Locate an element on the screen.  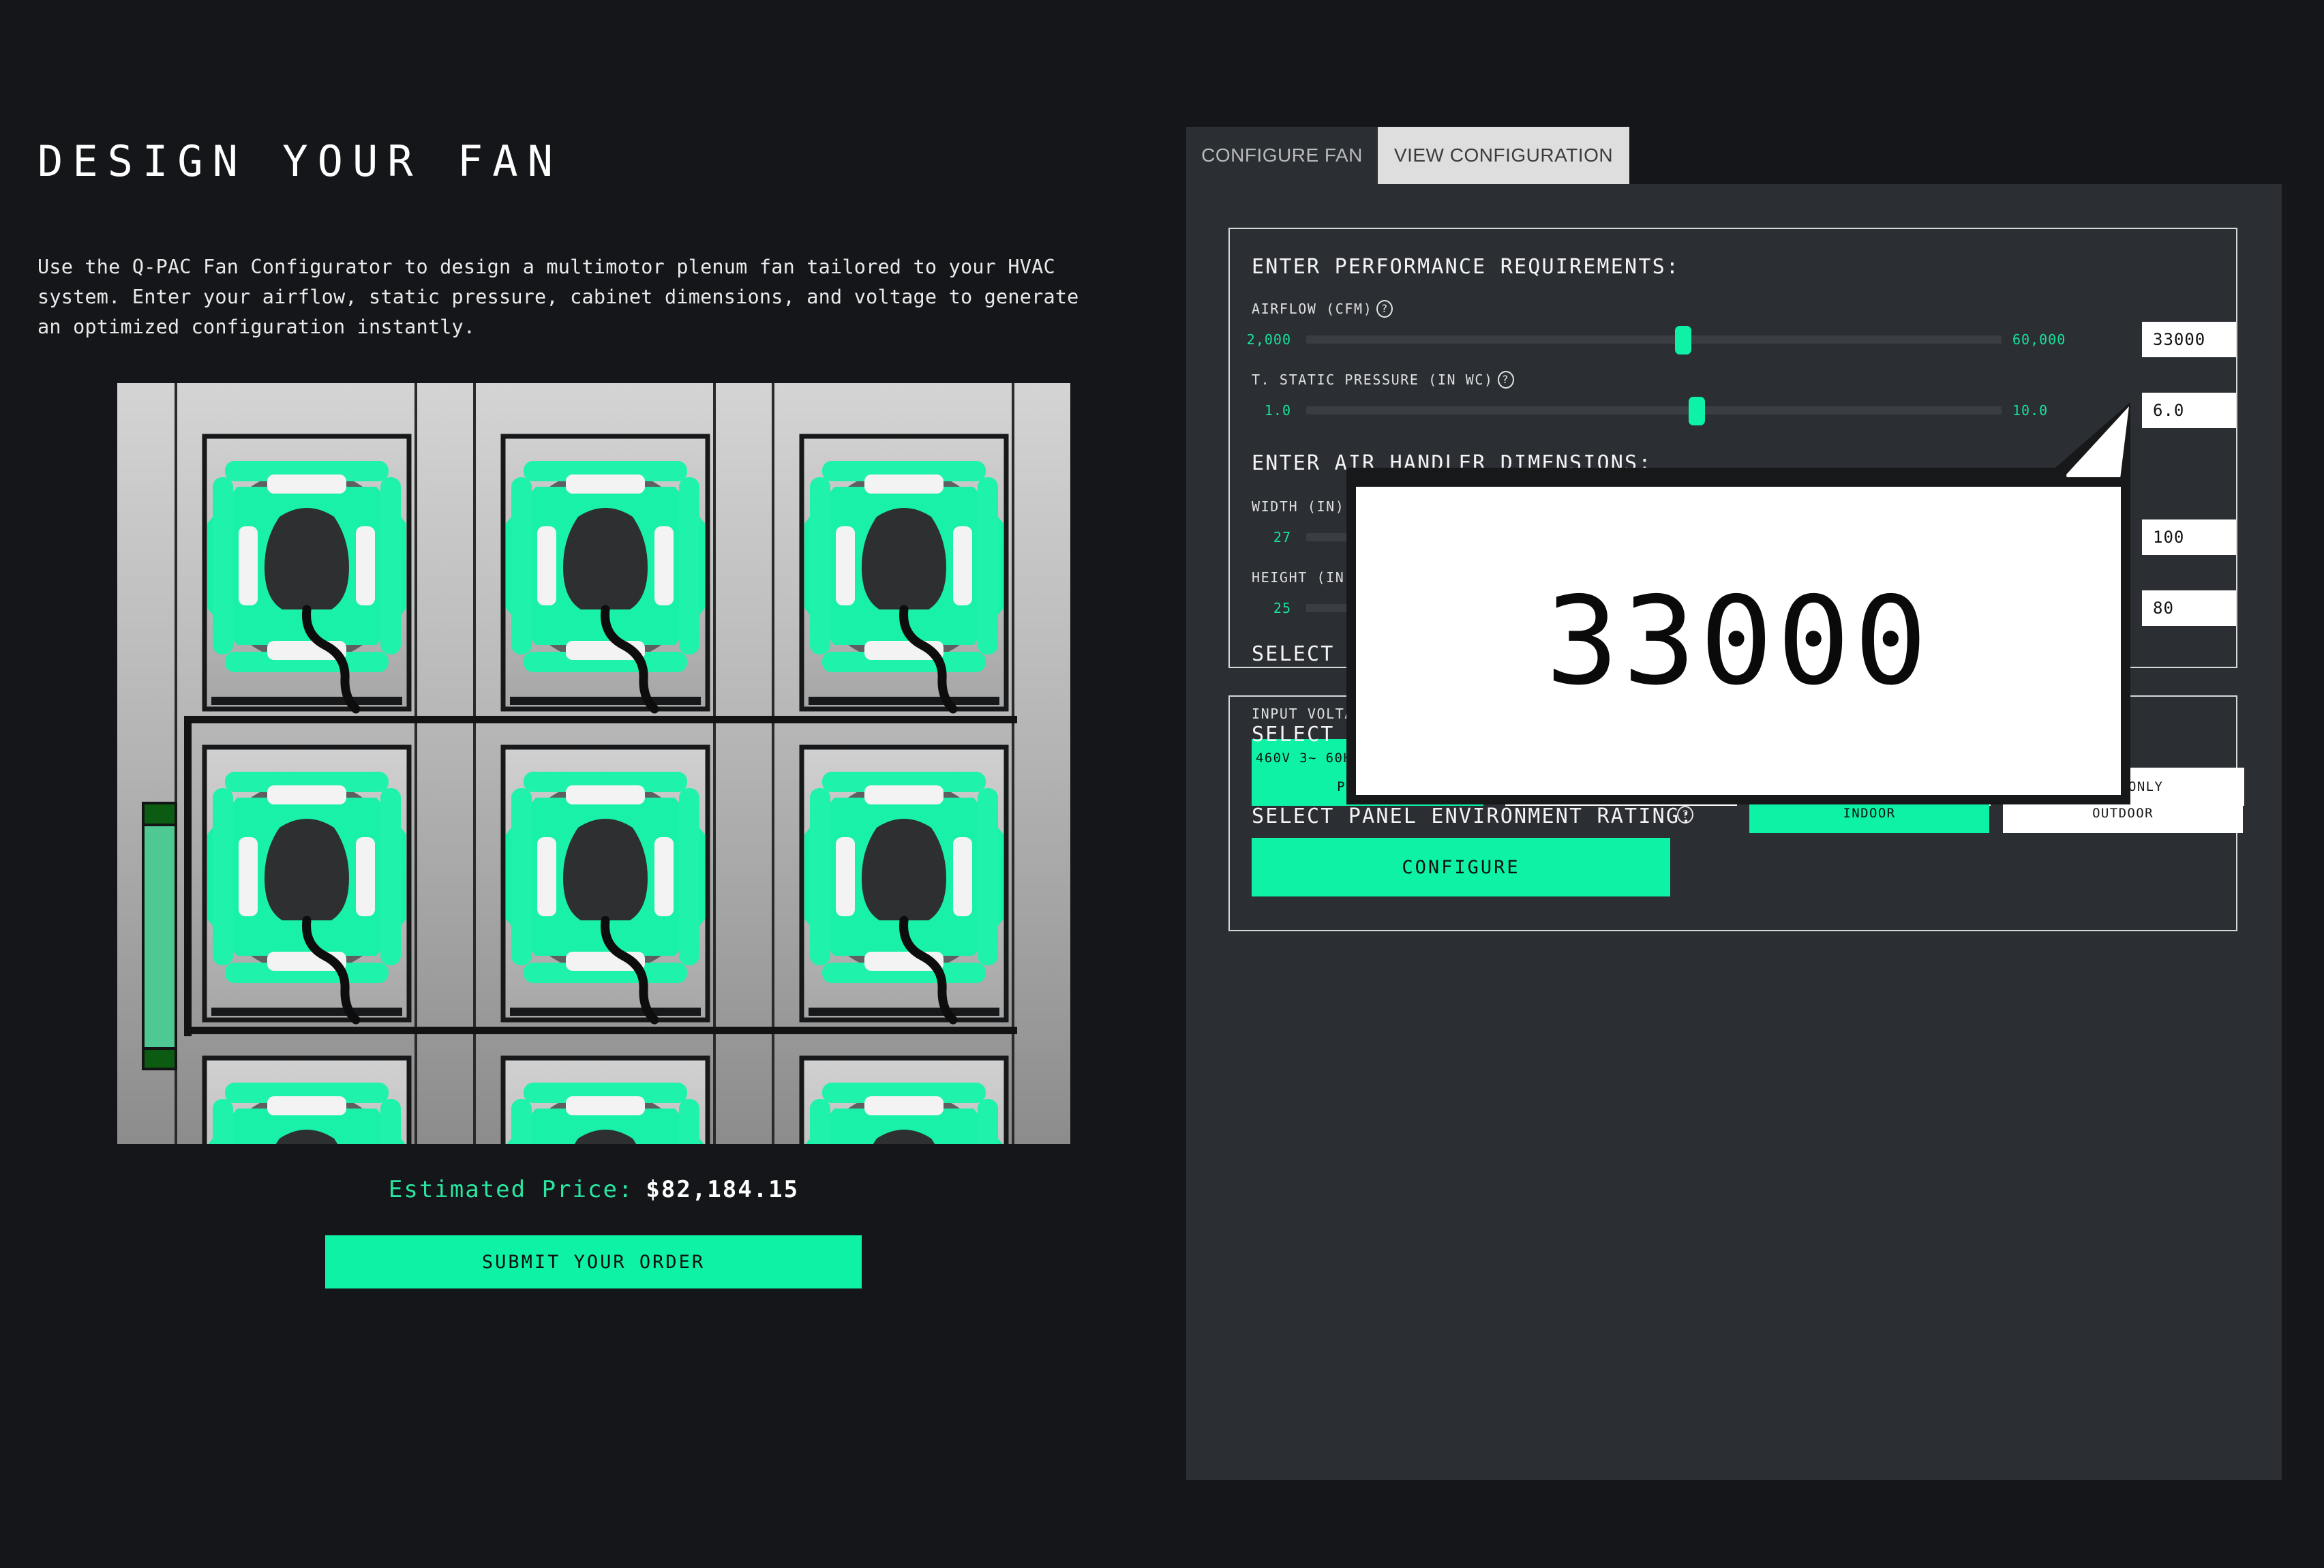
page-title: DESIGN YOUR FAN is located at coordinates (299, 161).